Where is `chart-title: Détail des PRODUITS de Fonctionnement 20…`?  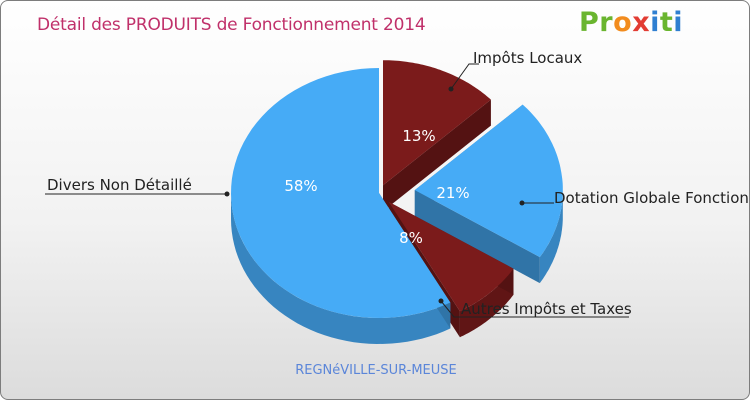 chart-title: Détail des PRODUITS de Fonctionnement 20… is located at coordinates (231, 25).